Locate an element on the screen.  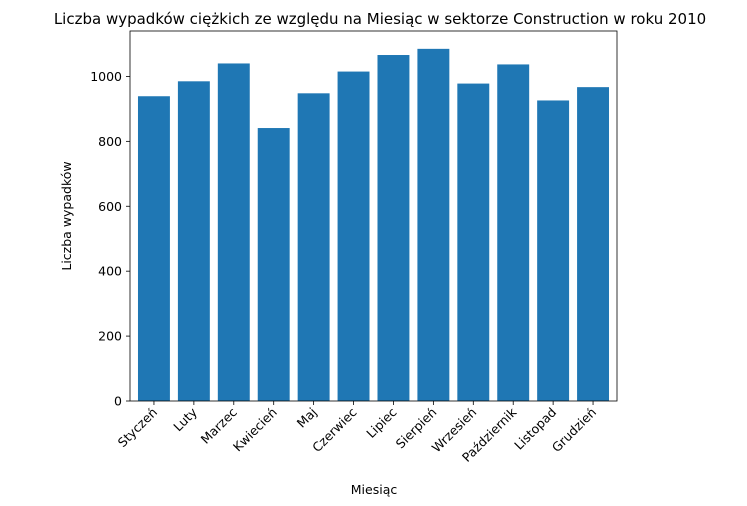
y-tick-label: 800 is located at coordinates (110, 141).